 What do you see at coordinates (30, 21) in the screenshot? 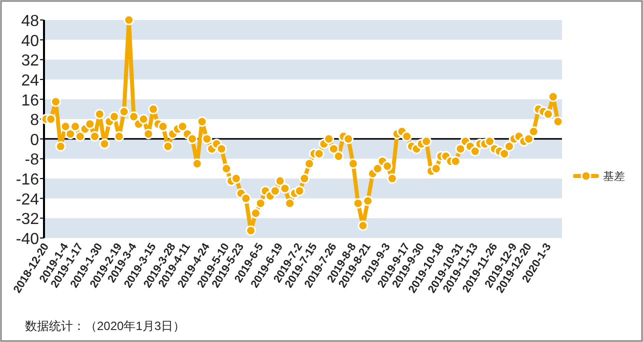
I see `y-tick-label: 48` at bounding box center [30, 21].